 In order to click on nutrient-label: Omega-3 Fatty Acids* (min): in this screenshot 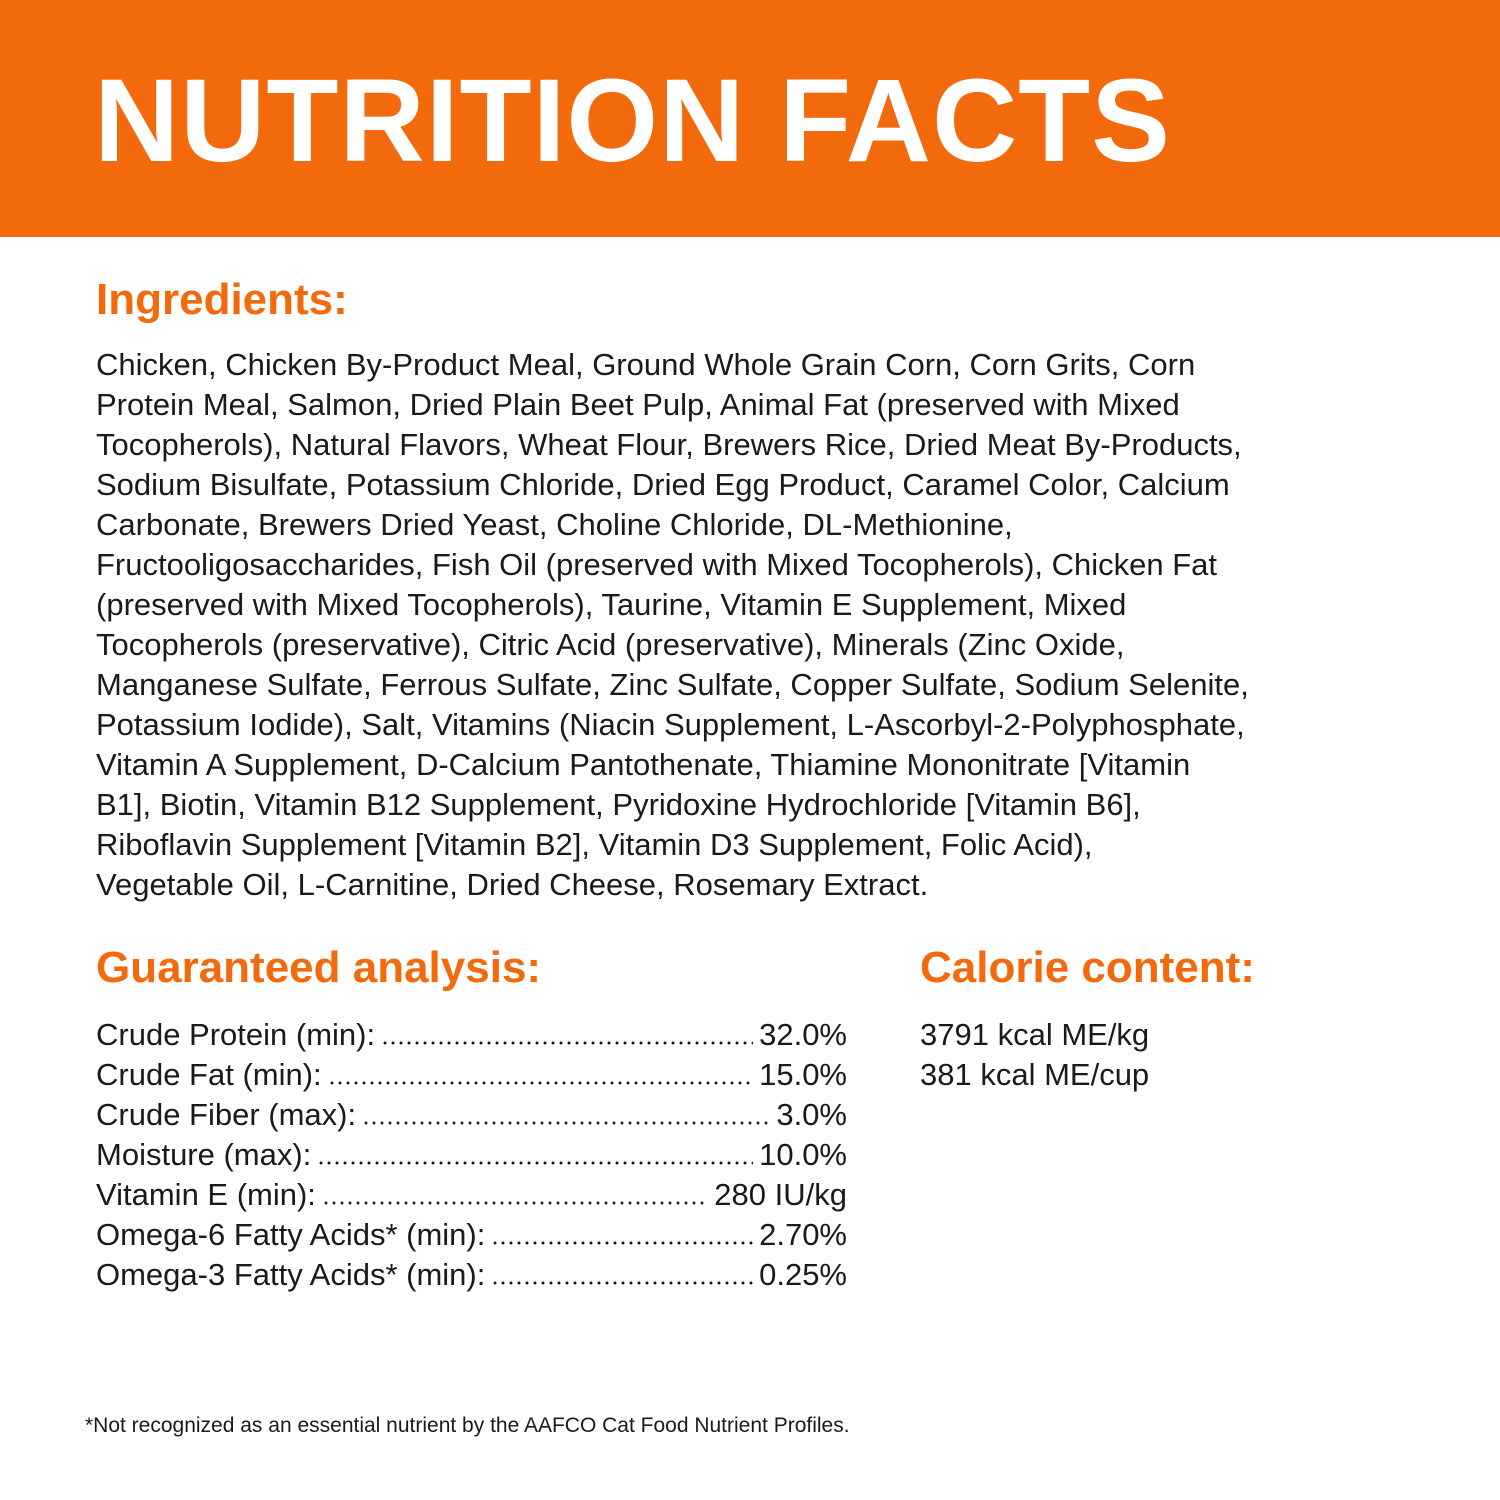, I will do `click(291, 1274)`.